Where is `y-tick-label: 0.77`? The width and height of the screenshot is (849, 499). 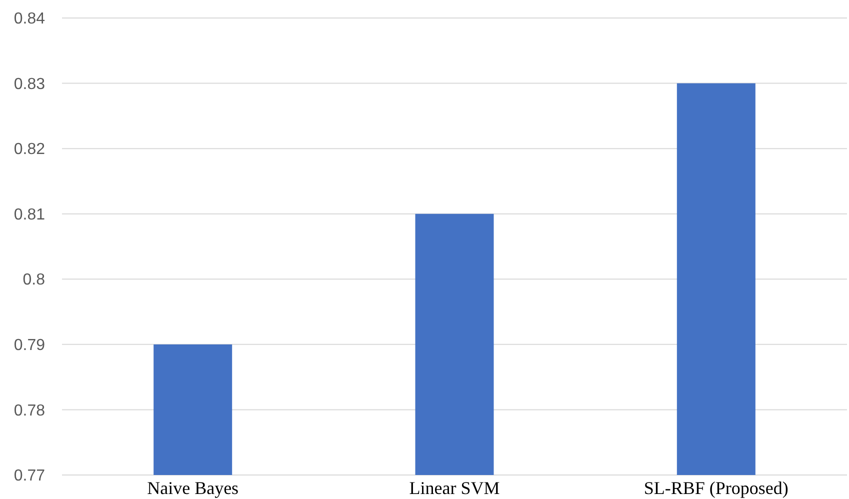 y-tick-label: 0.77 is located at coordinates (30, 476).